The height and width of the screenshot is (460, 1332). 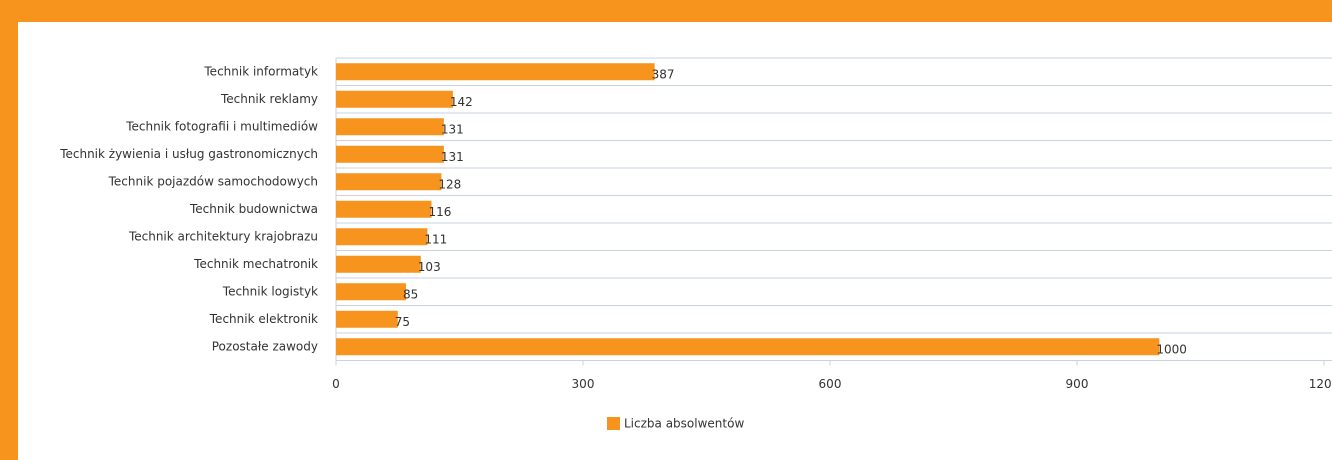 What do you see at coordinates (263, 319) in the screenshot?
I see `y-tick-label: Technik elektronik` at bounding box center [263, 319].